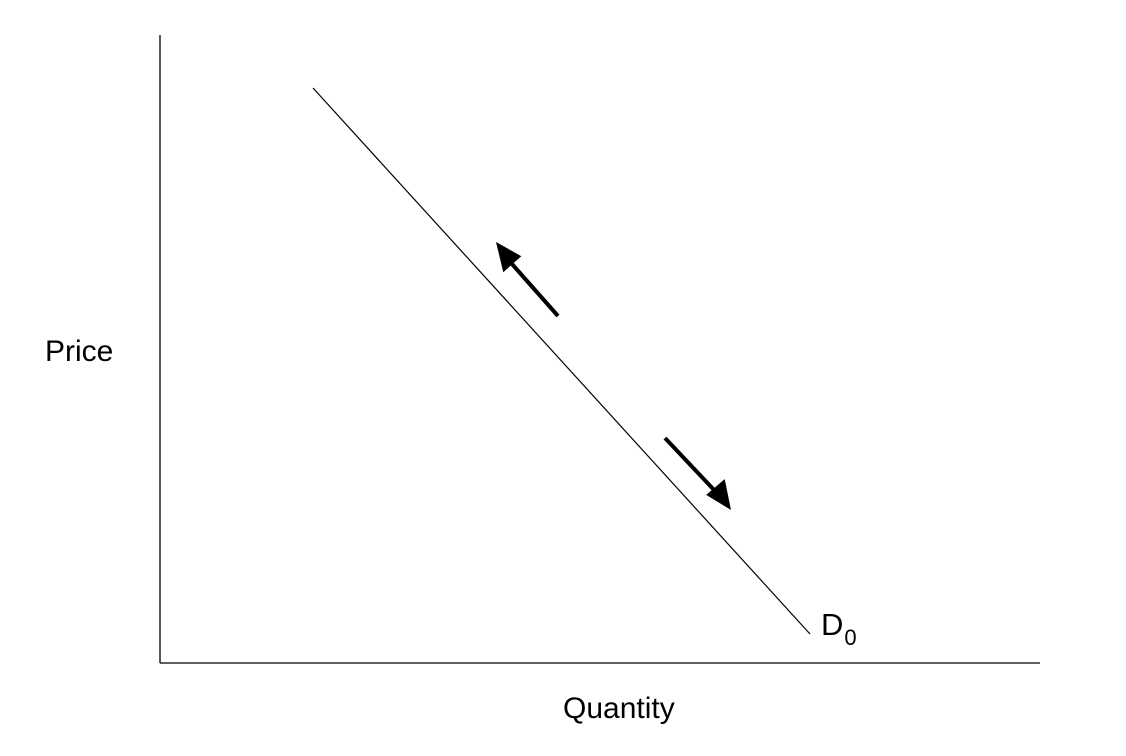 The image size is (1126, 756). I want to click on y-axis-label: Price, so click(79, 351).